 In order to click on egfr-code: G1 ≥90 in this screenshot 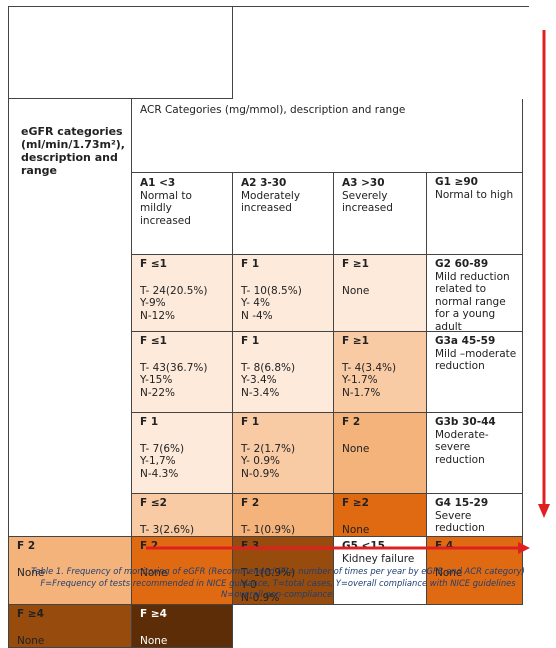, I will do `click(456, 182)`.